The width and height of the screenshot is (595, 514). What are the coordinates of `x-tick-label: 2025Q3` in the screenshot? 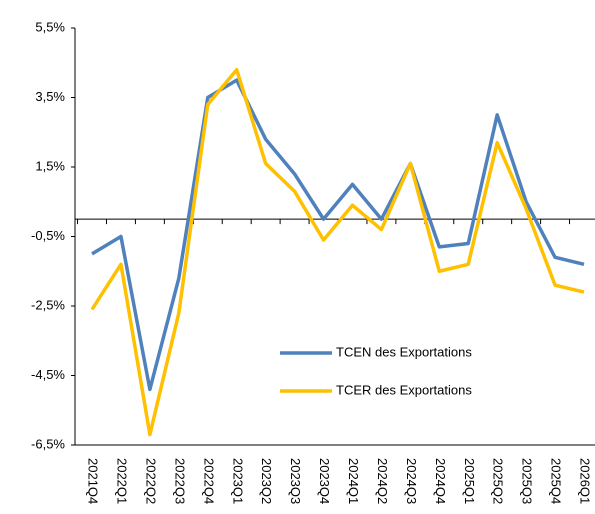 It's located at (527, 481).